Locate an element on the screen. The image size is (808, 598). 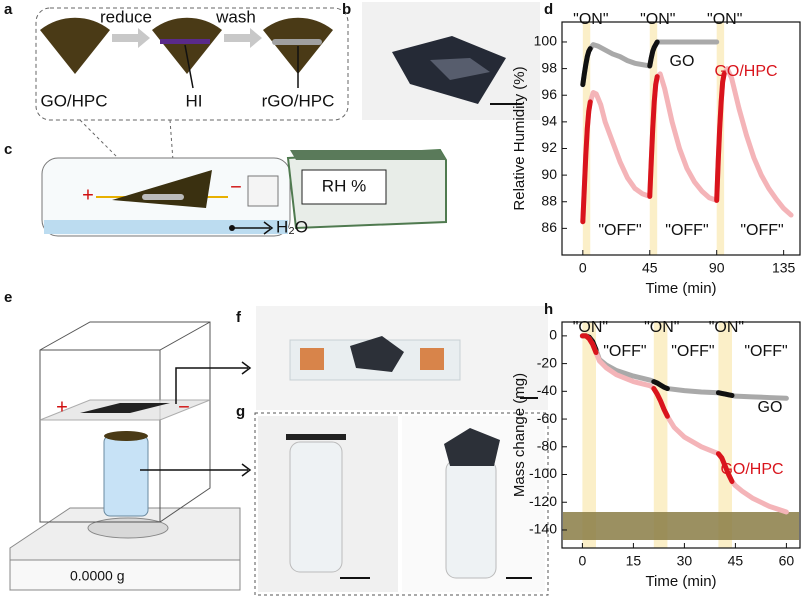
sensor-label: RH % is located at coordinates (344, 185).